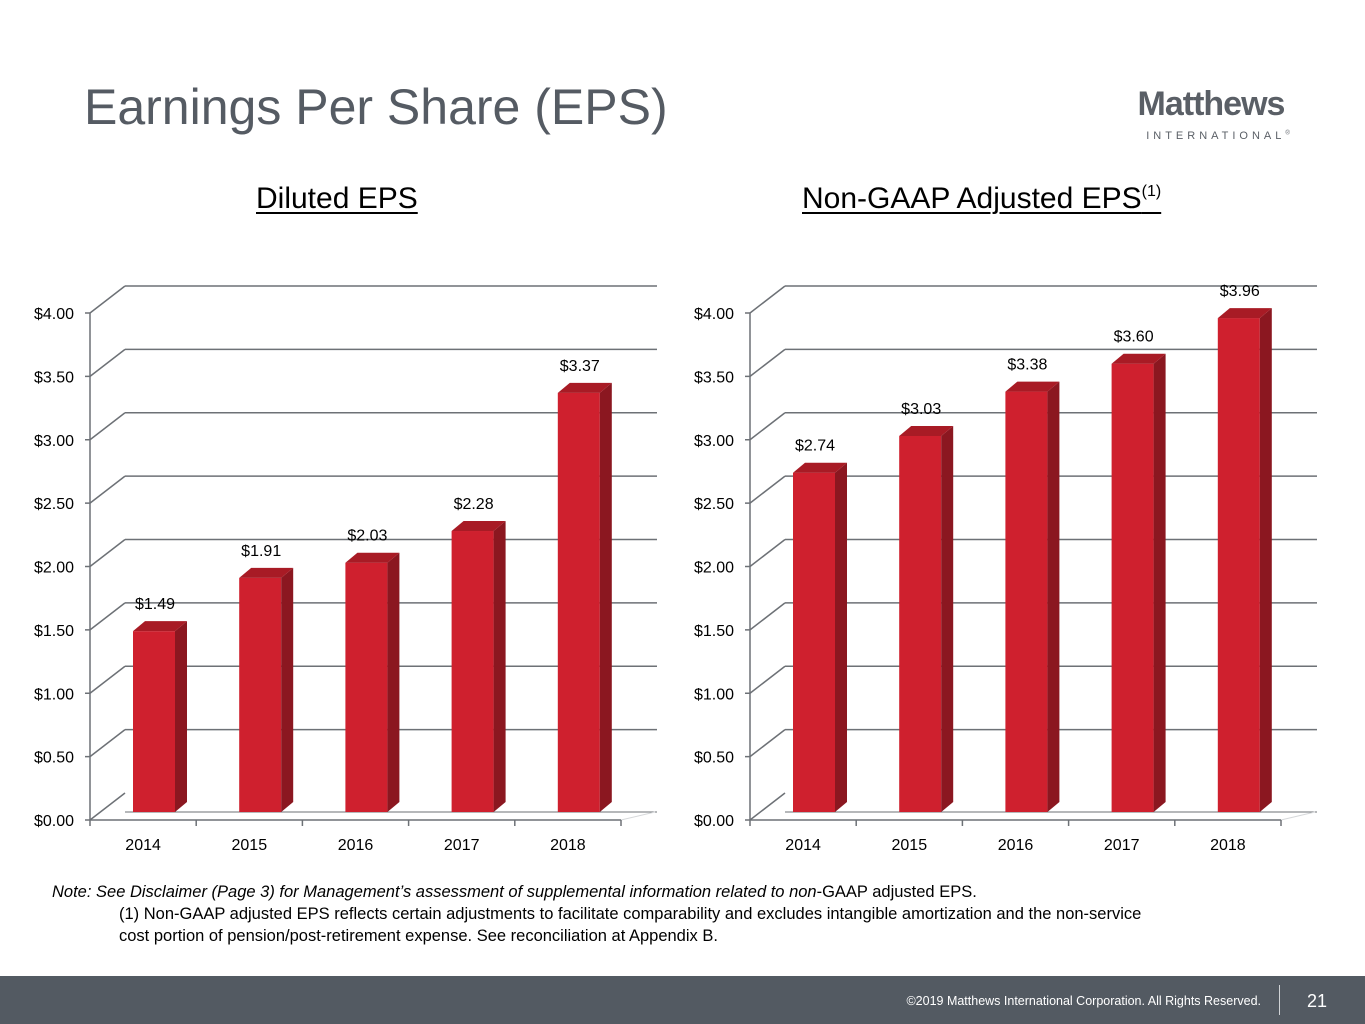 Image resolution: width=1365 pixels, height=1024 pixels. What do you see at coordinates (1279, 1000) in the screenshot?
I see `footer-divider` at bounding box center [1279, 1000].